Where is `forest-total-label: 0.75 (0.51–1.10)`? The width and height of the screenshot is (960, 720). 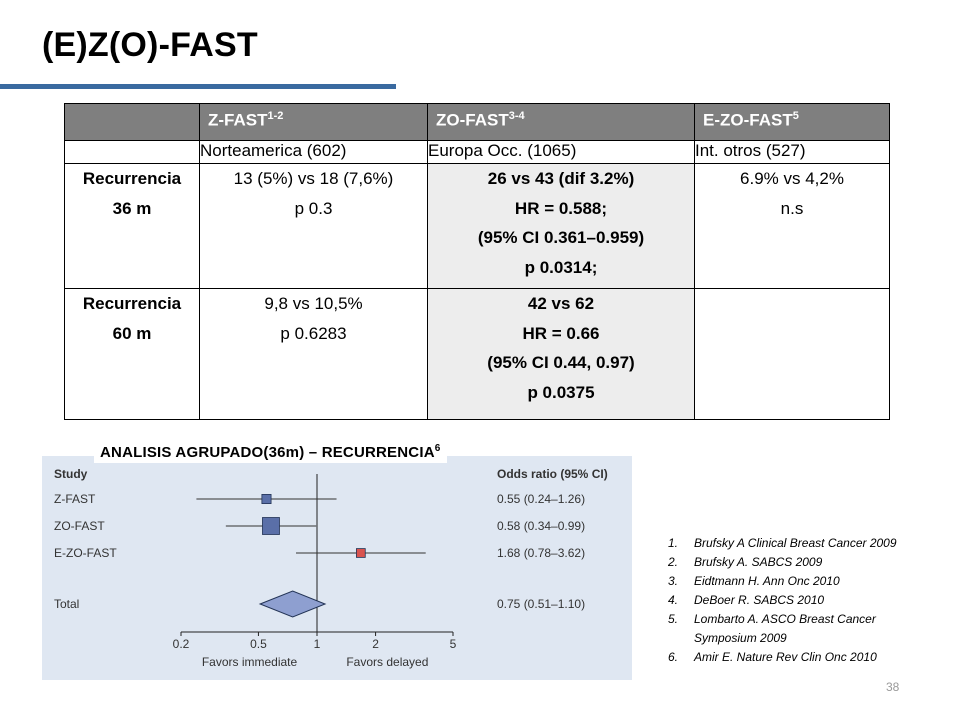
forest-total-label: 0.75 (0.51–1.10) is located at coordinates (541, 604).